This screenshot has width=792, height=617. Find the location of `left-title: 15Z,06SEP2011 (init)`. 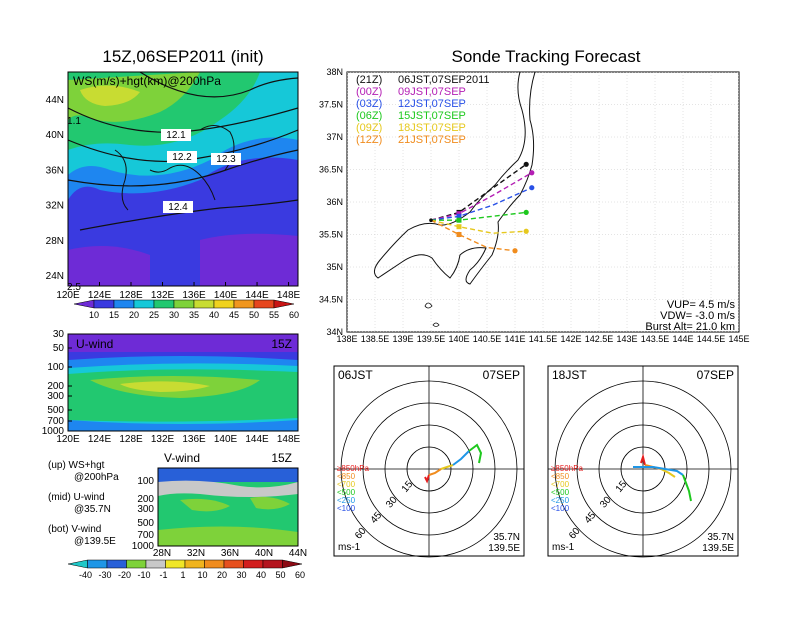

left-title: 15Z,06SEP2011 (init) is located at coordinates (182, 56).